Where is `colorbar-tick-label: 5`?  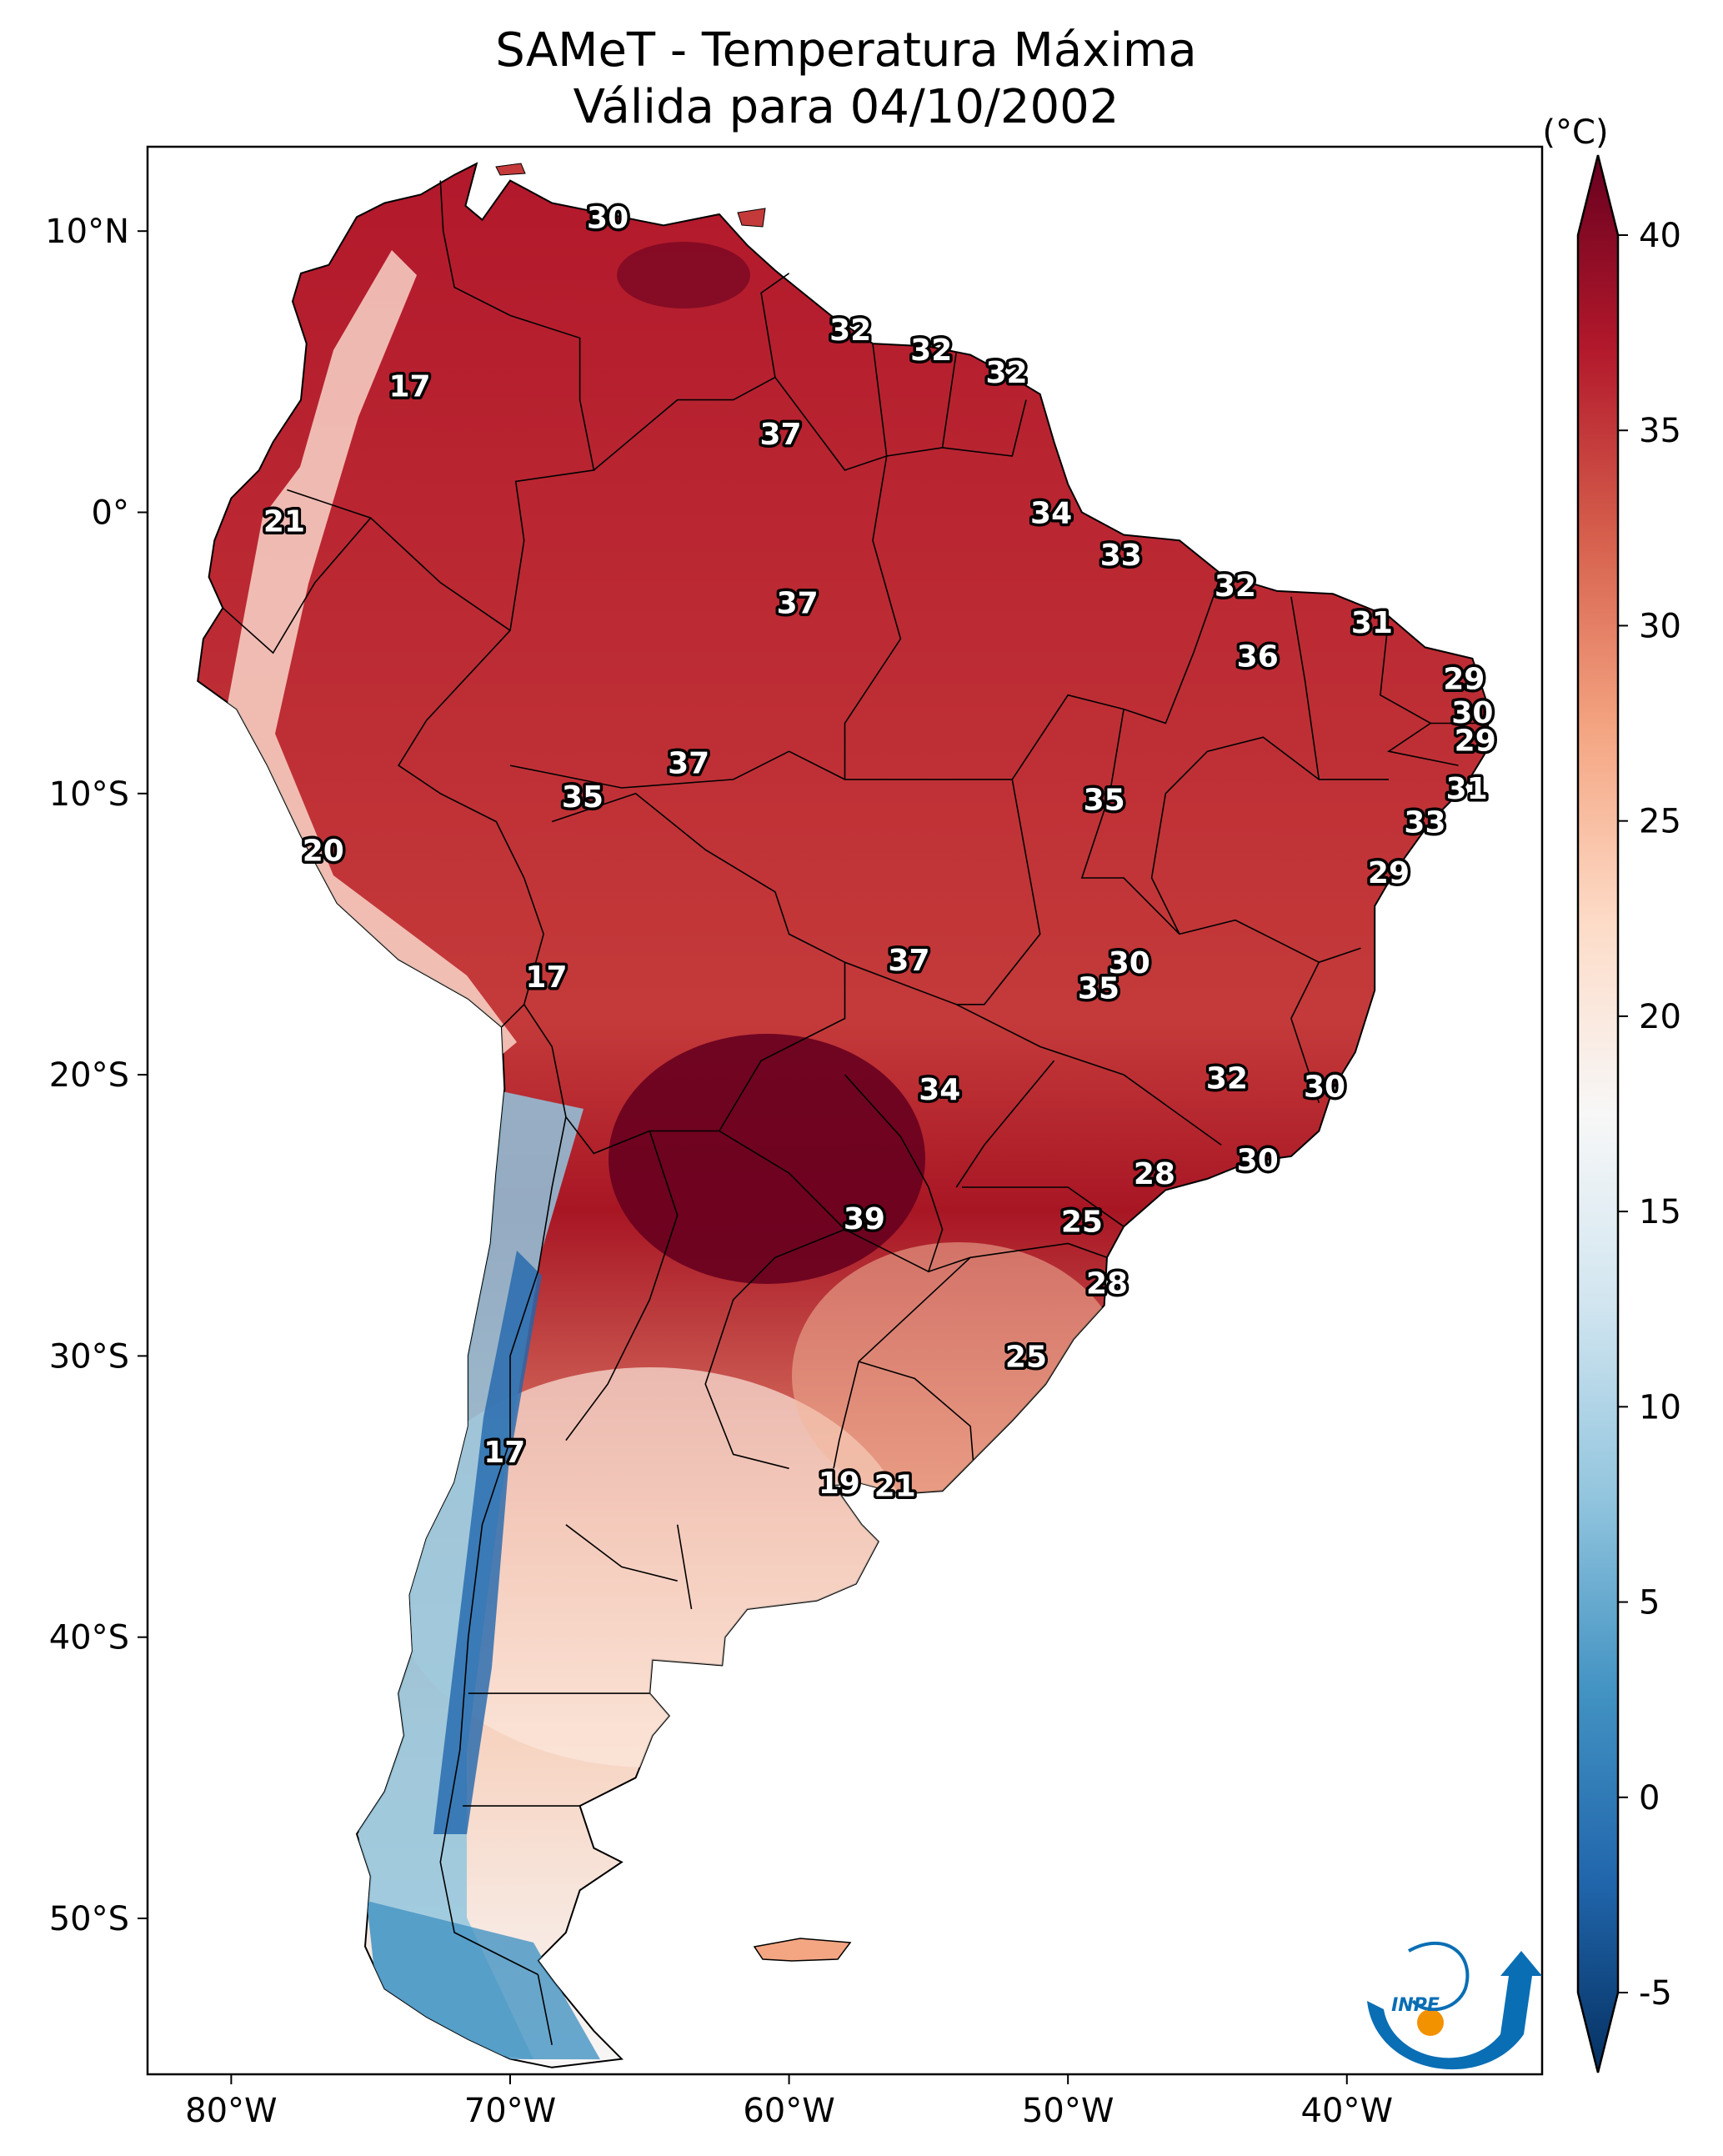 colorbar-tick-label: 5 is located at coordinates (1649, 1603).